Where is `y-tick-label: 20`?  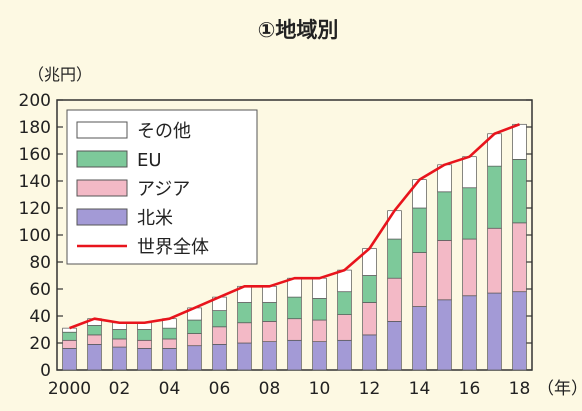 y-tick-label: 20 is located at coordinates (40, 344).